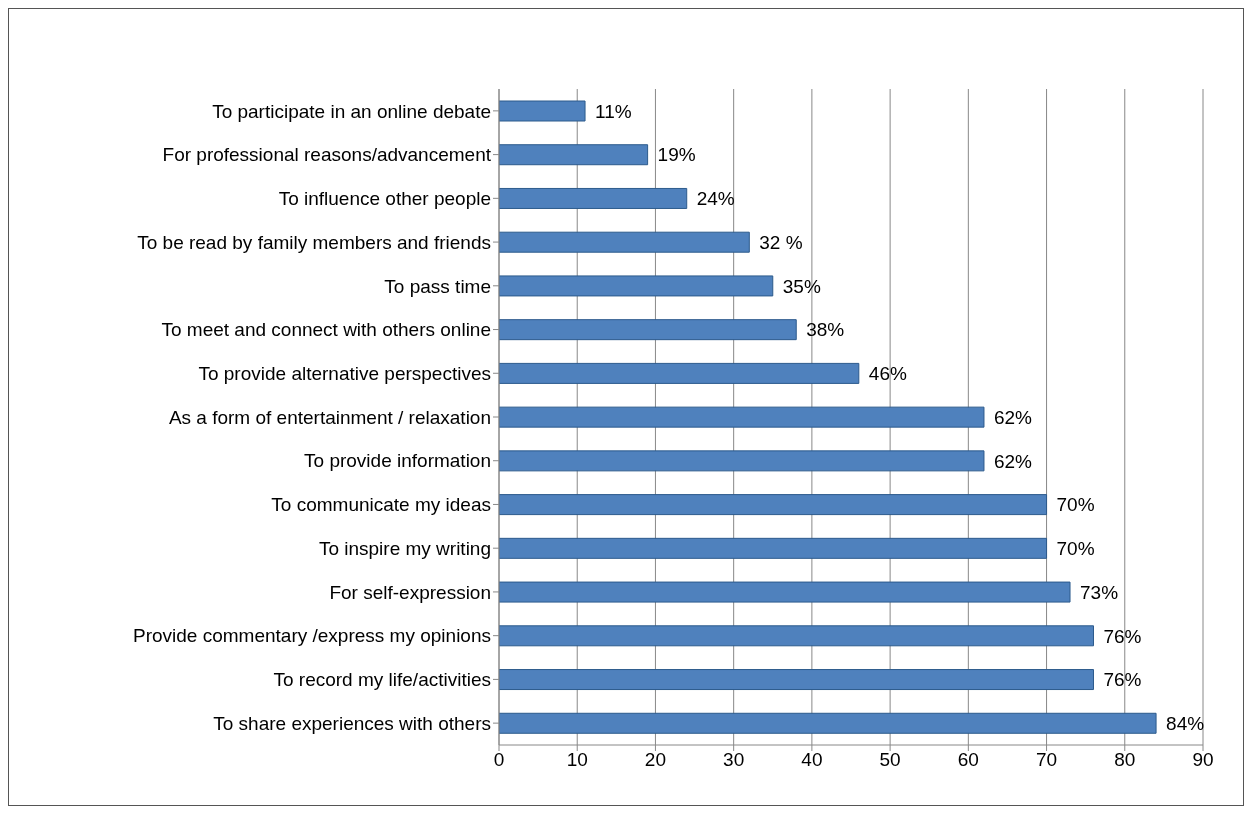  What do you see at coordinates (329, 417) in the screenshot?
I see `y-tick-label: As a form of entertainment / relaxation` at bounding box center [329, 417].